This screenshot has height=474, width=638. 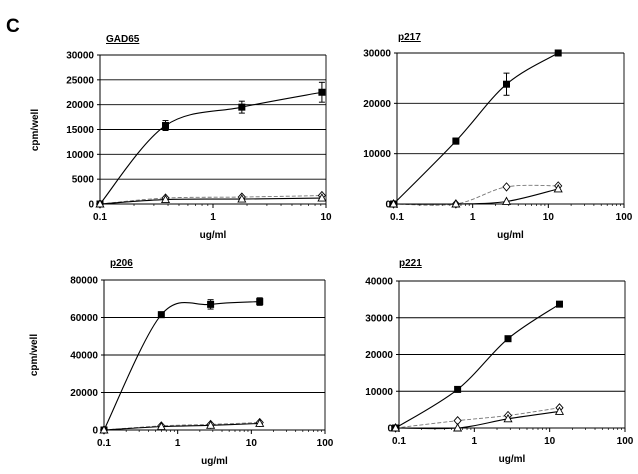 What do you see at coordinates (83, 180) in the screenshot?
I see `y-tick-label: 5000` at bounding box center [83, 180].